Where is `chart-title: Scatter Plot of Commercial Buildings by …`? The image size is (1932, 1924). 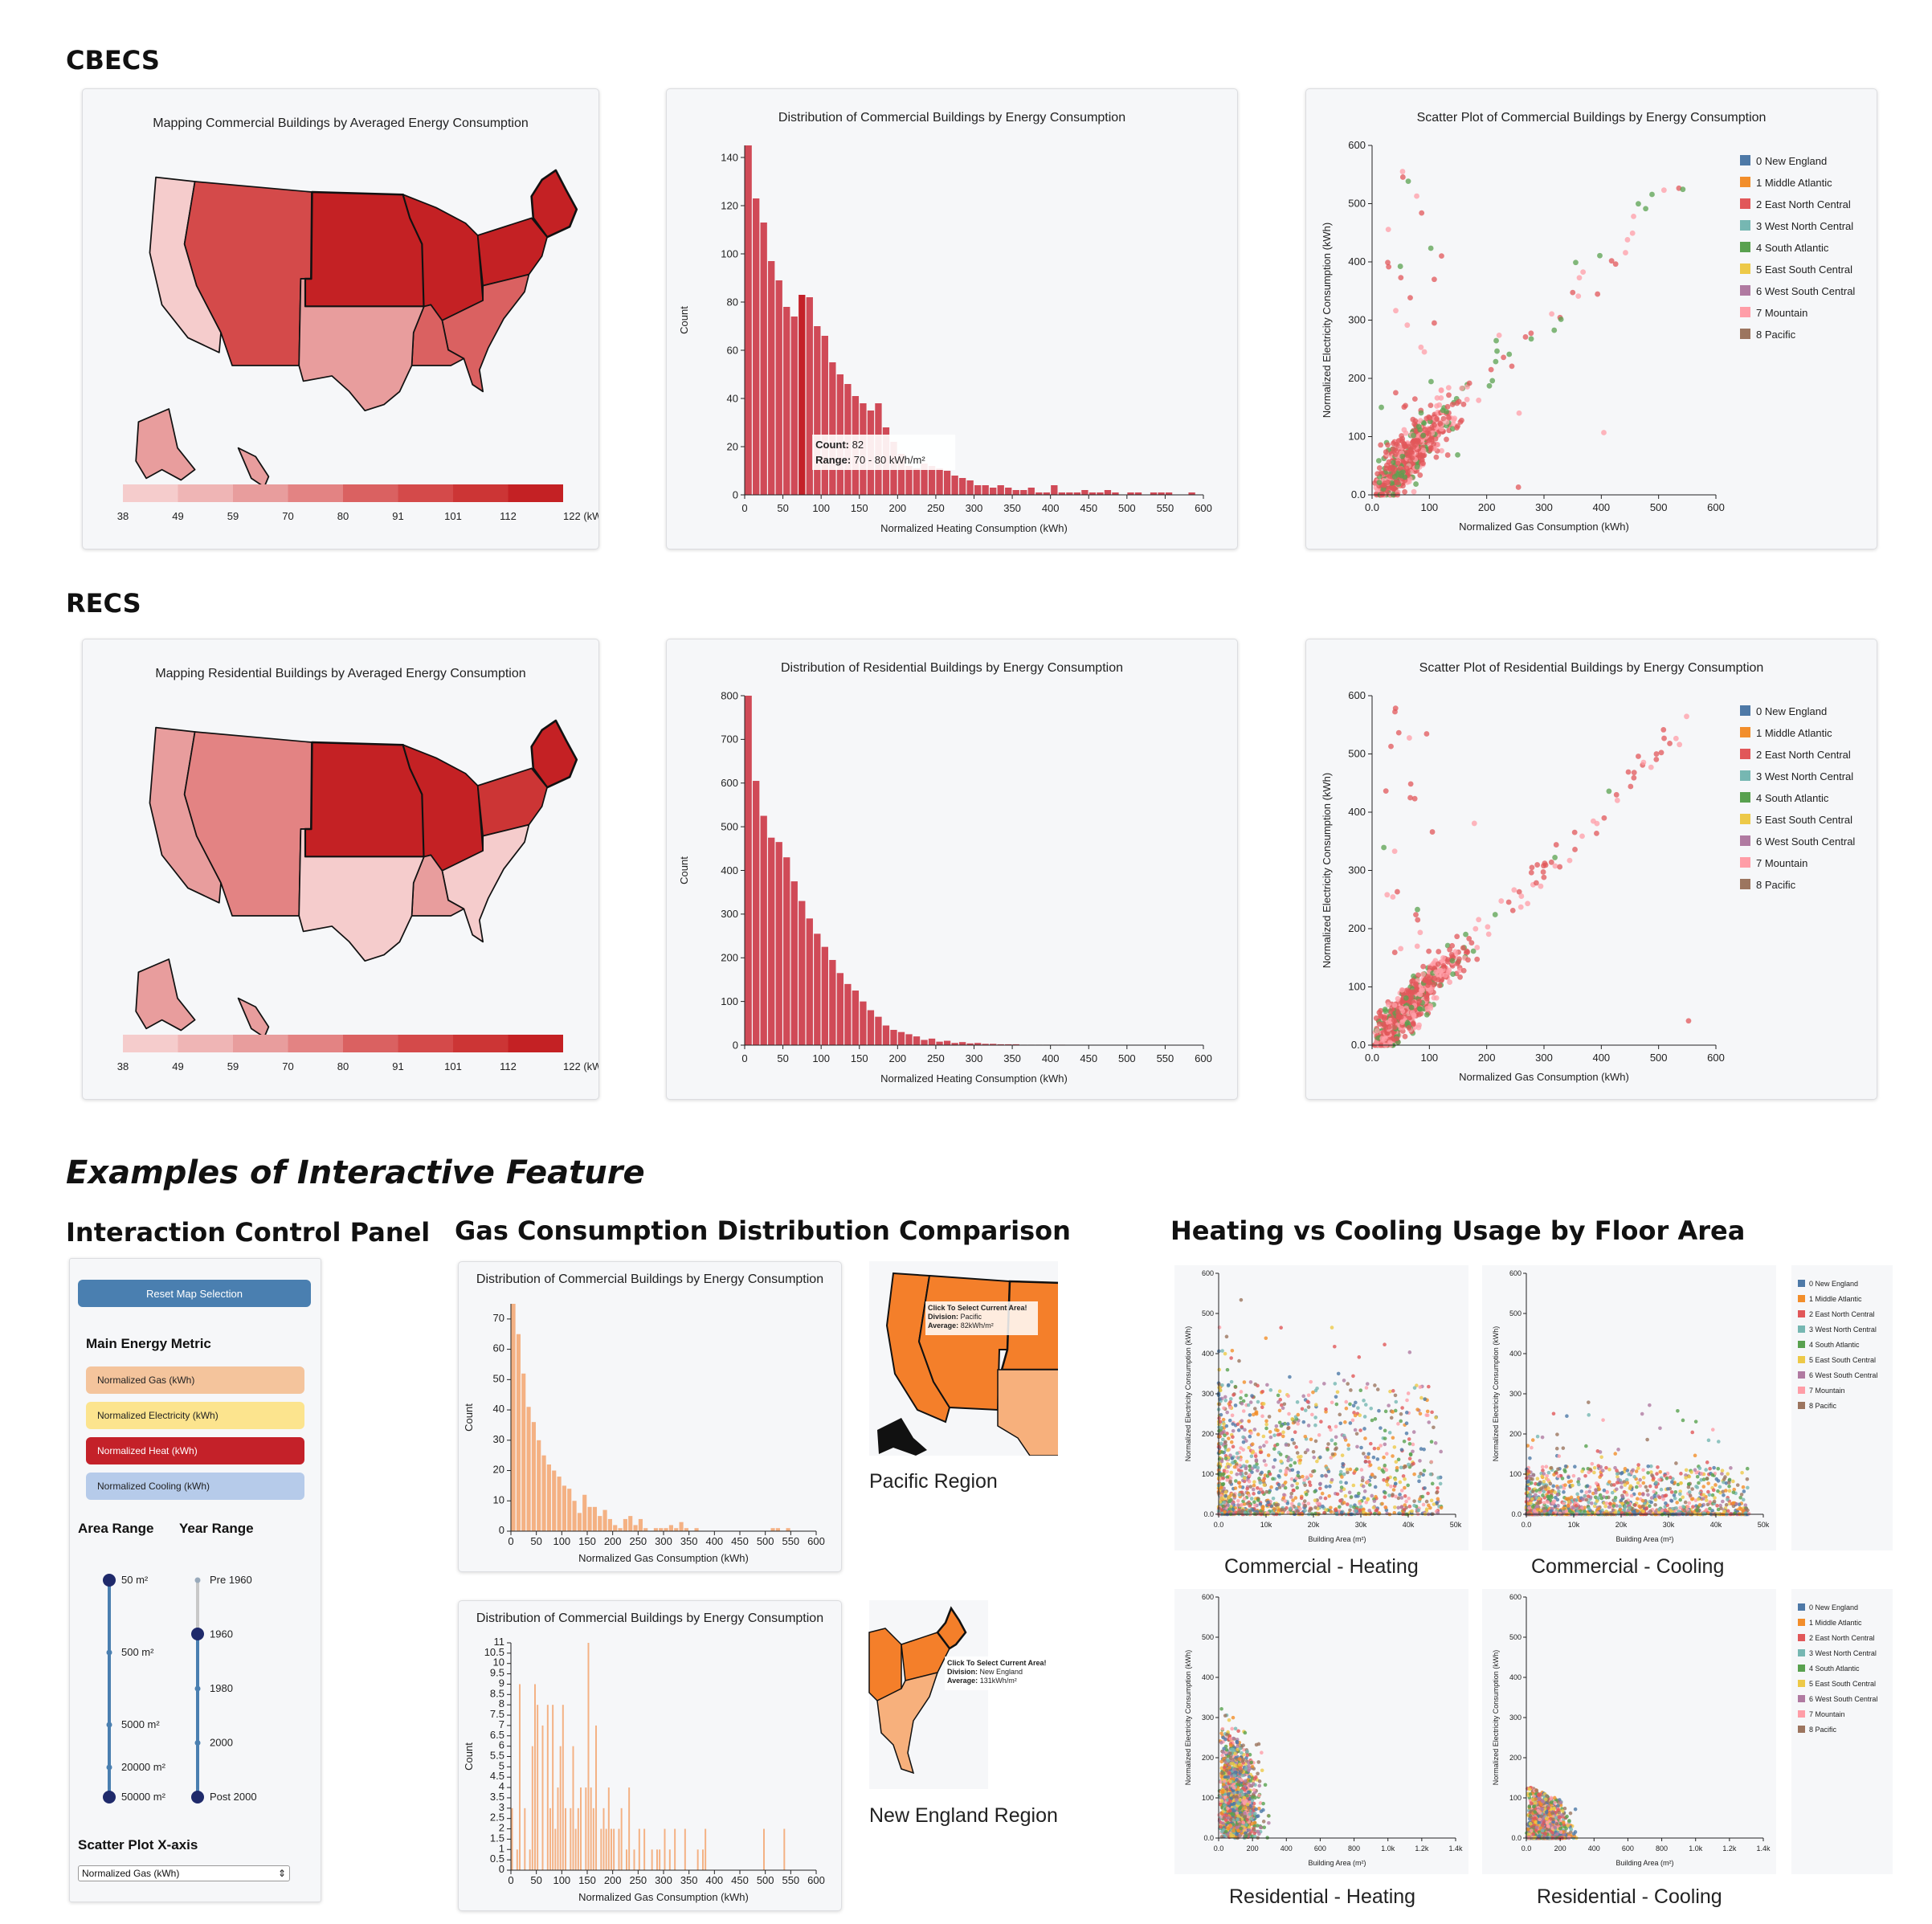 chart-title: Scatter Plot of Commercial Buildings by … is located at coordinates (1592, 118).